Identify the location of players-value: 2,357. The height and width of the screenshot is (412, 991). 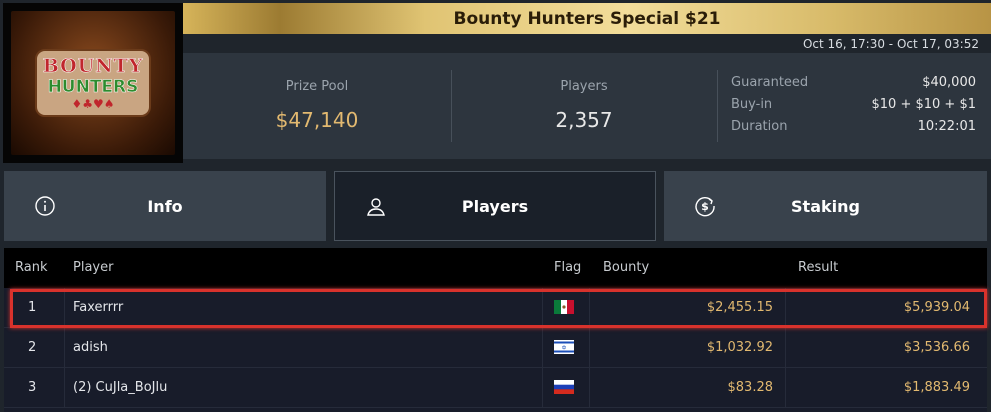
(584, 120).